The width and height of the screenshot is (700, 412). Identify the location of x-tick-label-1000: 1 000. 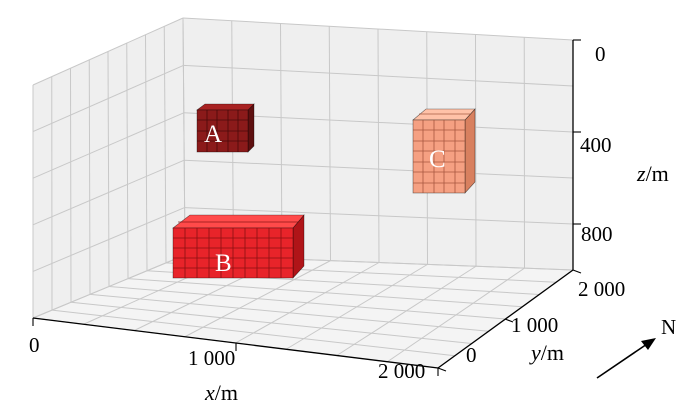
(211, 358).